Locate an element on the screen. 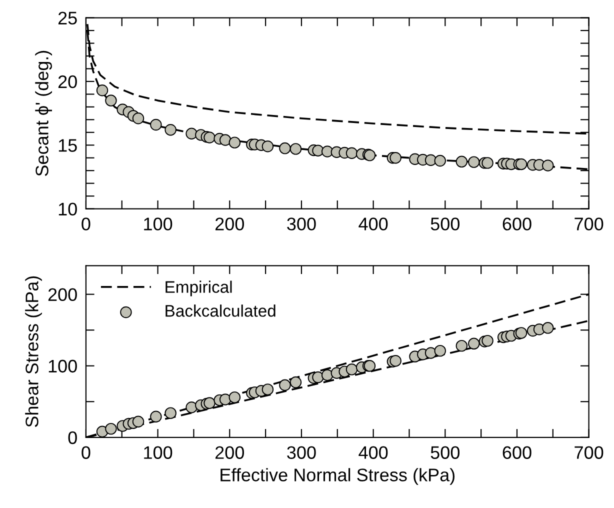  y-tick-label: 0 is located at coordinates (72, 437).